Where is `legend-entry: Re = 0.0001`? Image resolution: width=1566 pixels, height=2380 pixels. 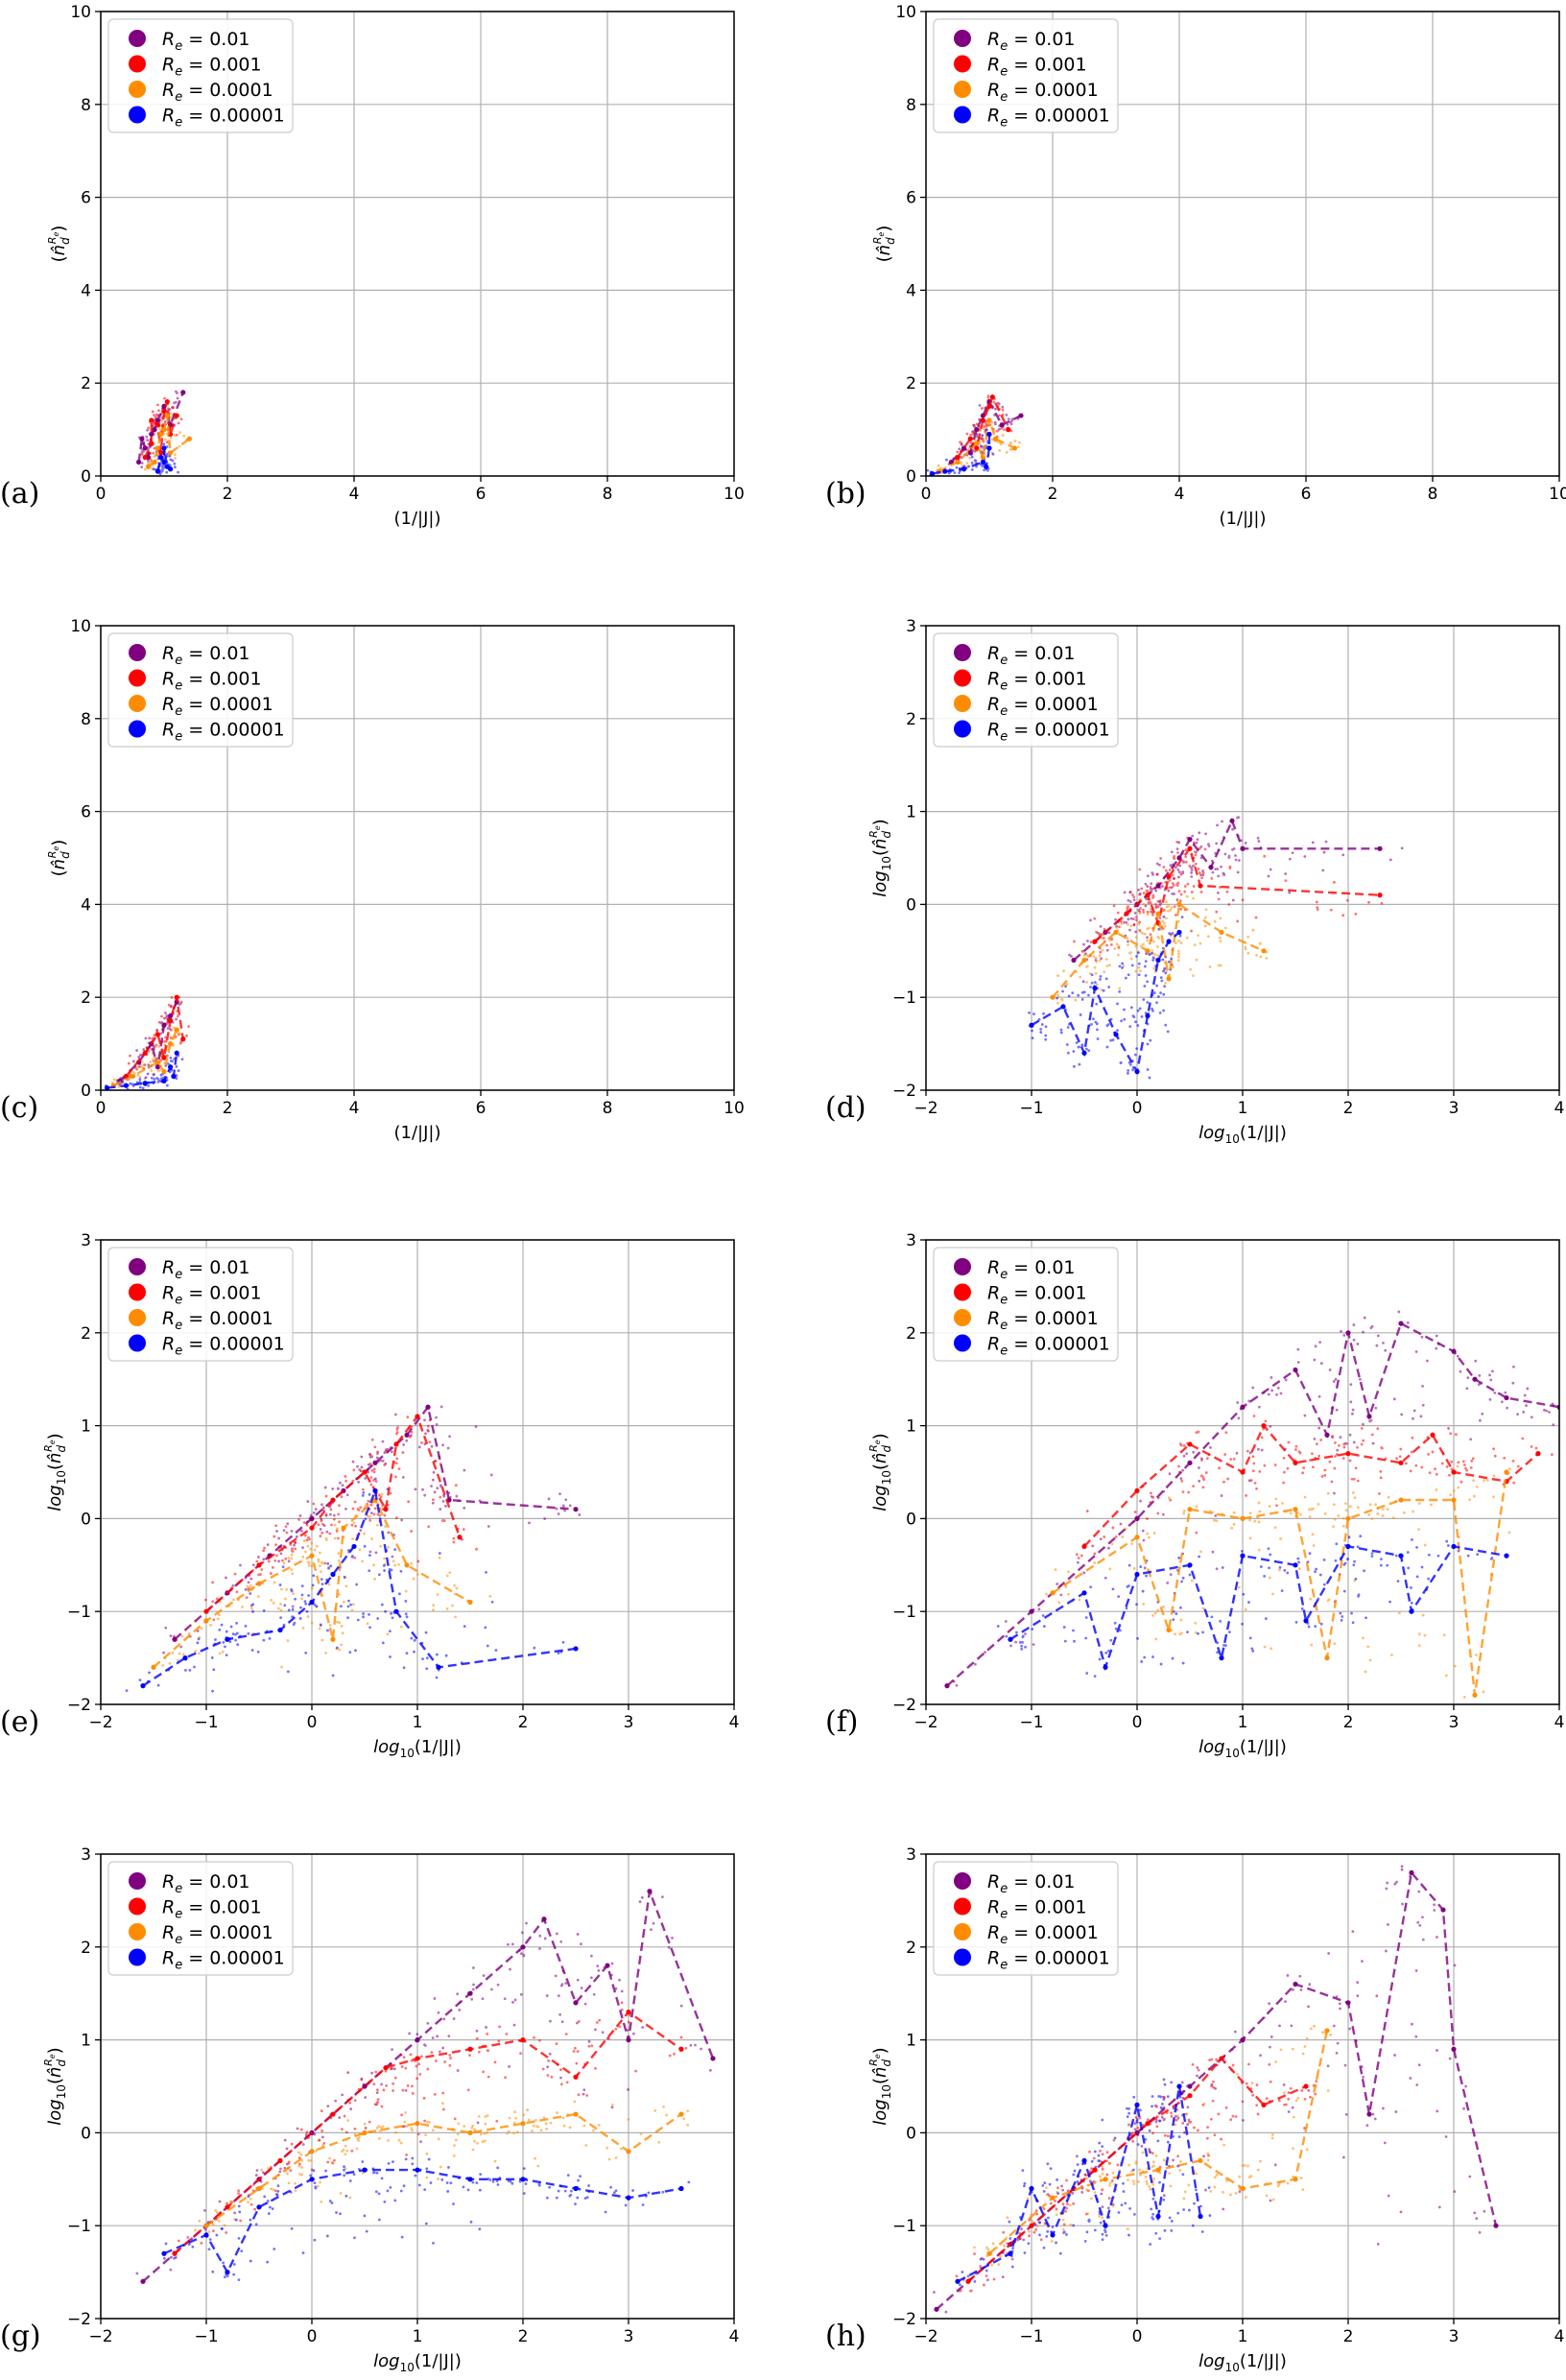 legend-entry: Re = 0.0001 is located at coordinates (1043, 707).